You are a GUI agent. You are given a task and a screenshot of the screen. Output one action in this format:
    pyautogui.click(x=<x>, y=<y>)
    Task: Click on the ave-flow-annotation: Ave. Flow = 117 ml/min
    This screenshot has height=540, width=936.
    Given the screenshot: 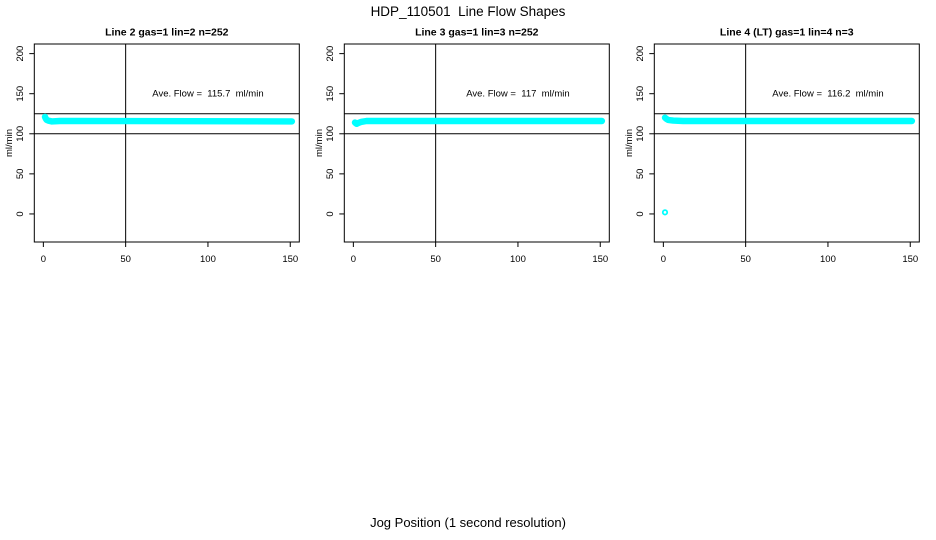 What is the action you would take?
    pyautogui.click(x=517, y=94)
    